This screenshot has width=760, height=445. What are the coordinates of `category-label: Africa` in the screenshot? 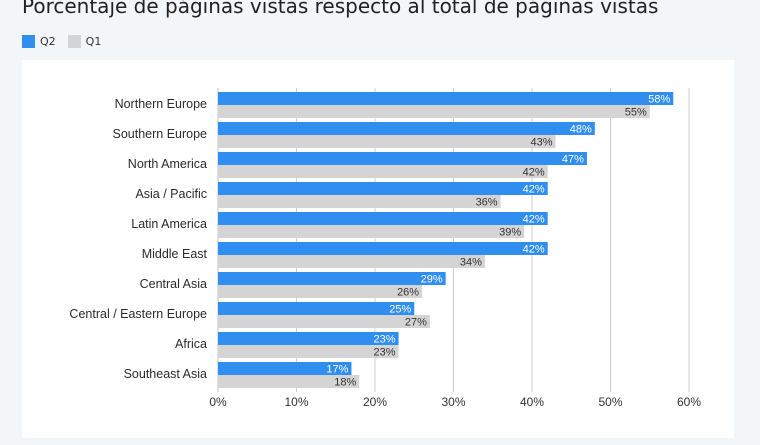 It's located at (191, 344).